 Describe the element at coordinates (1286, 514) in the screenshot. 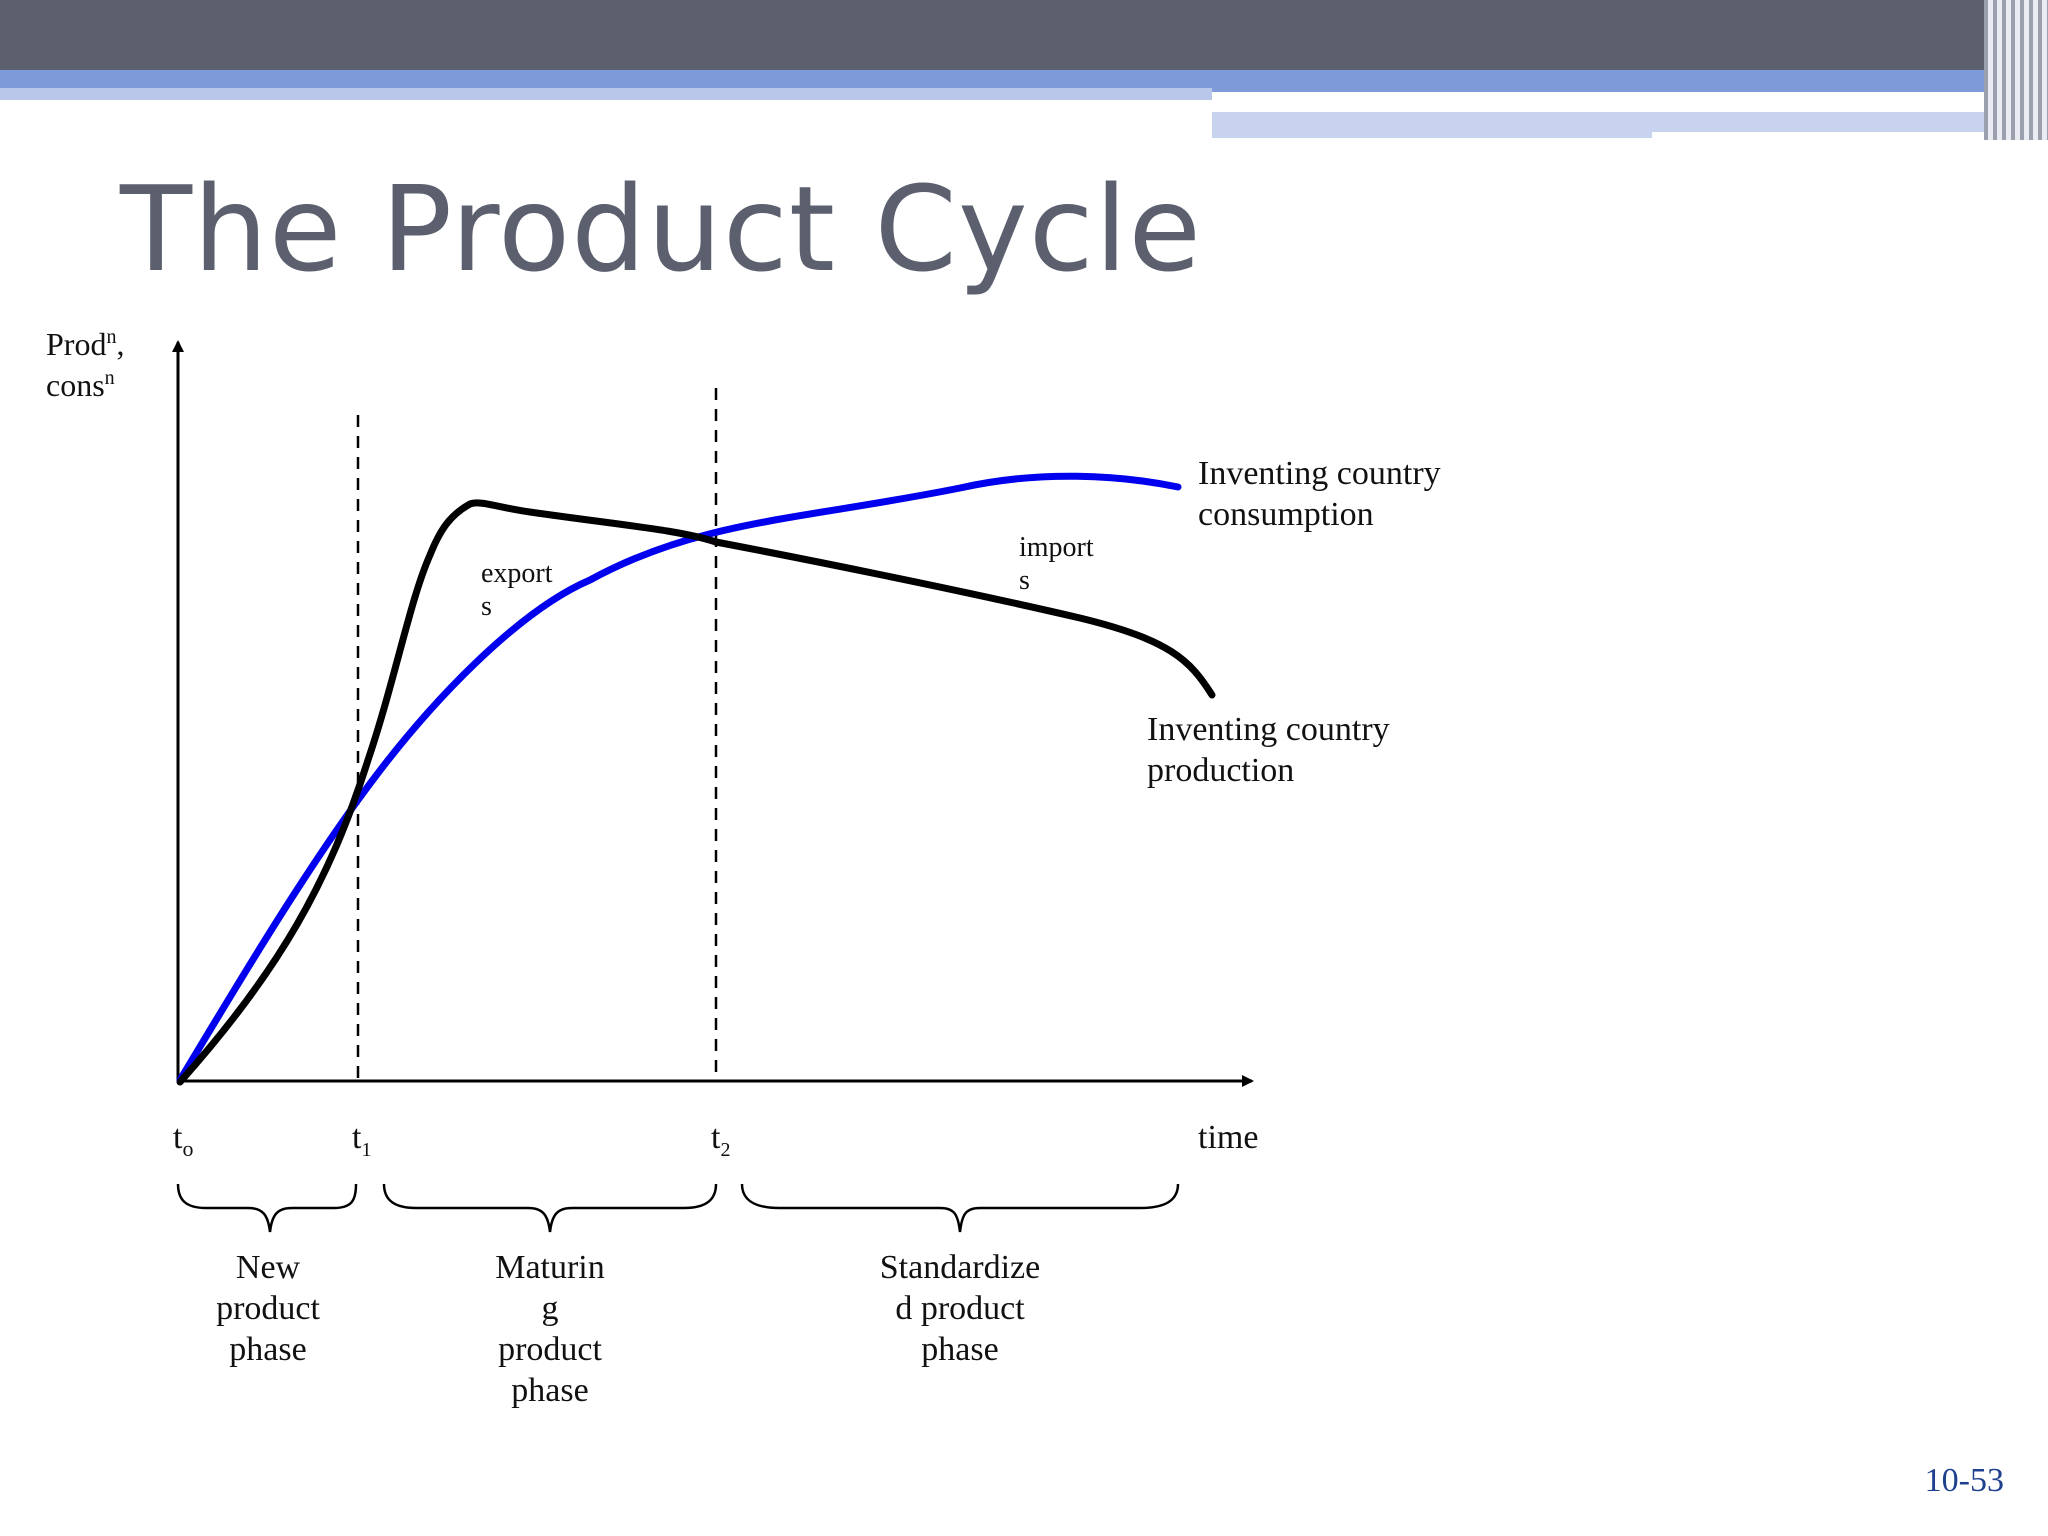

I see `consumption-label-line2: consumption` at that location.